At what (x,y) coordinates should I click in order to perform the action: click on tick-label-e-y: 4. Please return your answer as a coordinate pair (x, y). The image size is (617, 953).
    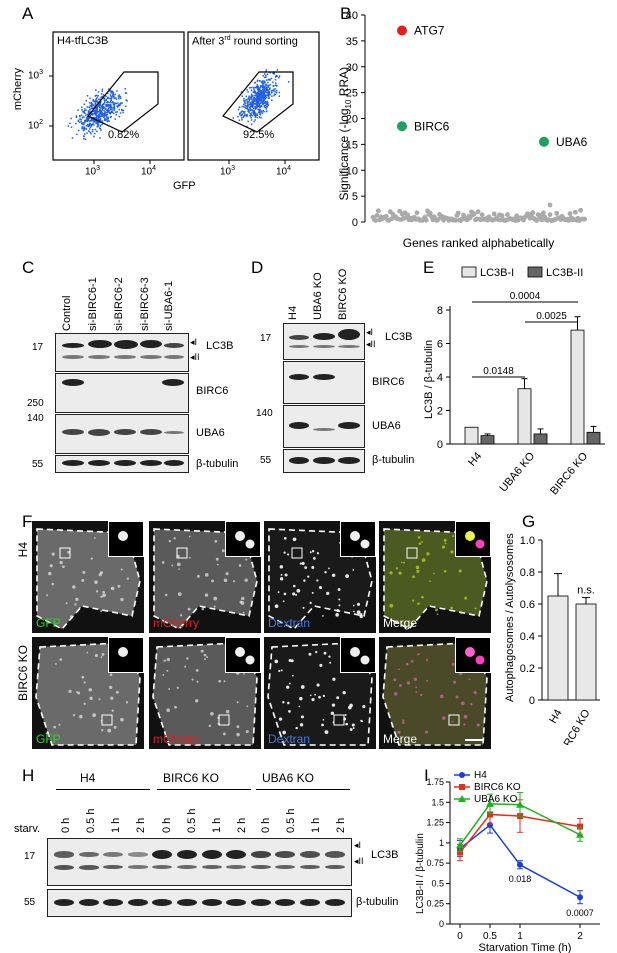
    Looking at the image, I should click on (440, 378).